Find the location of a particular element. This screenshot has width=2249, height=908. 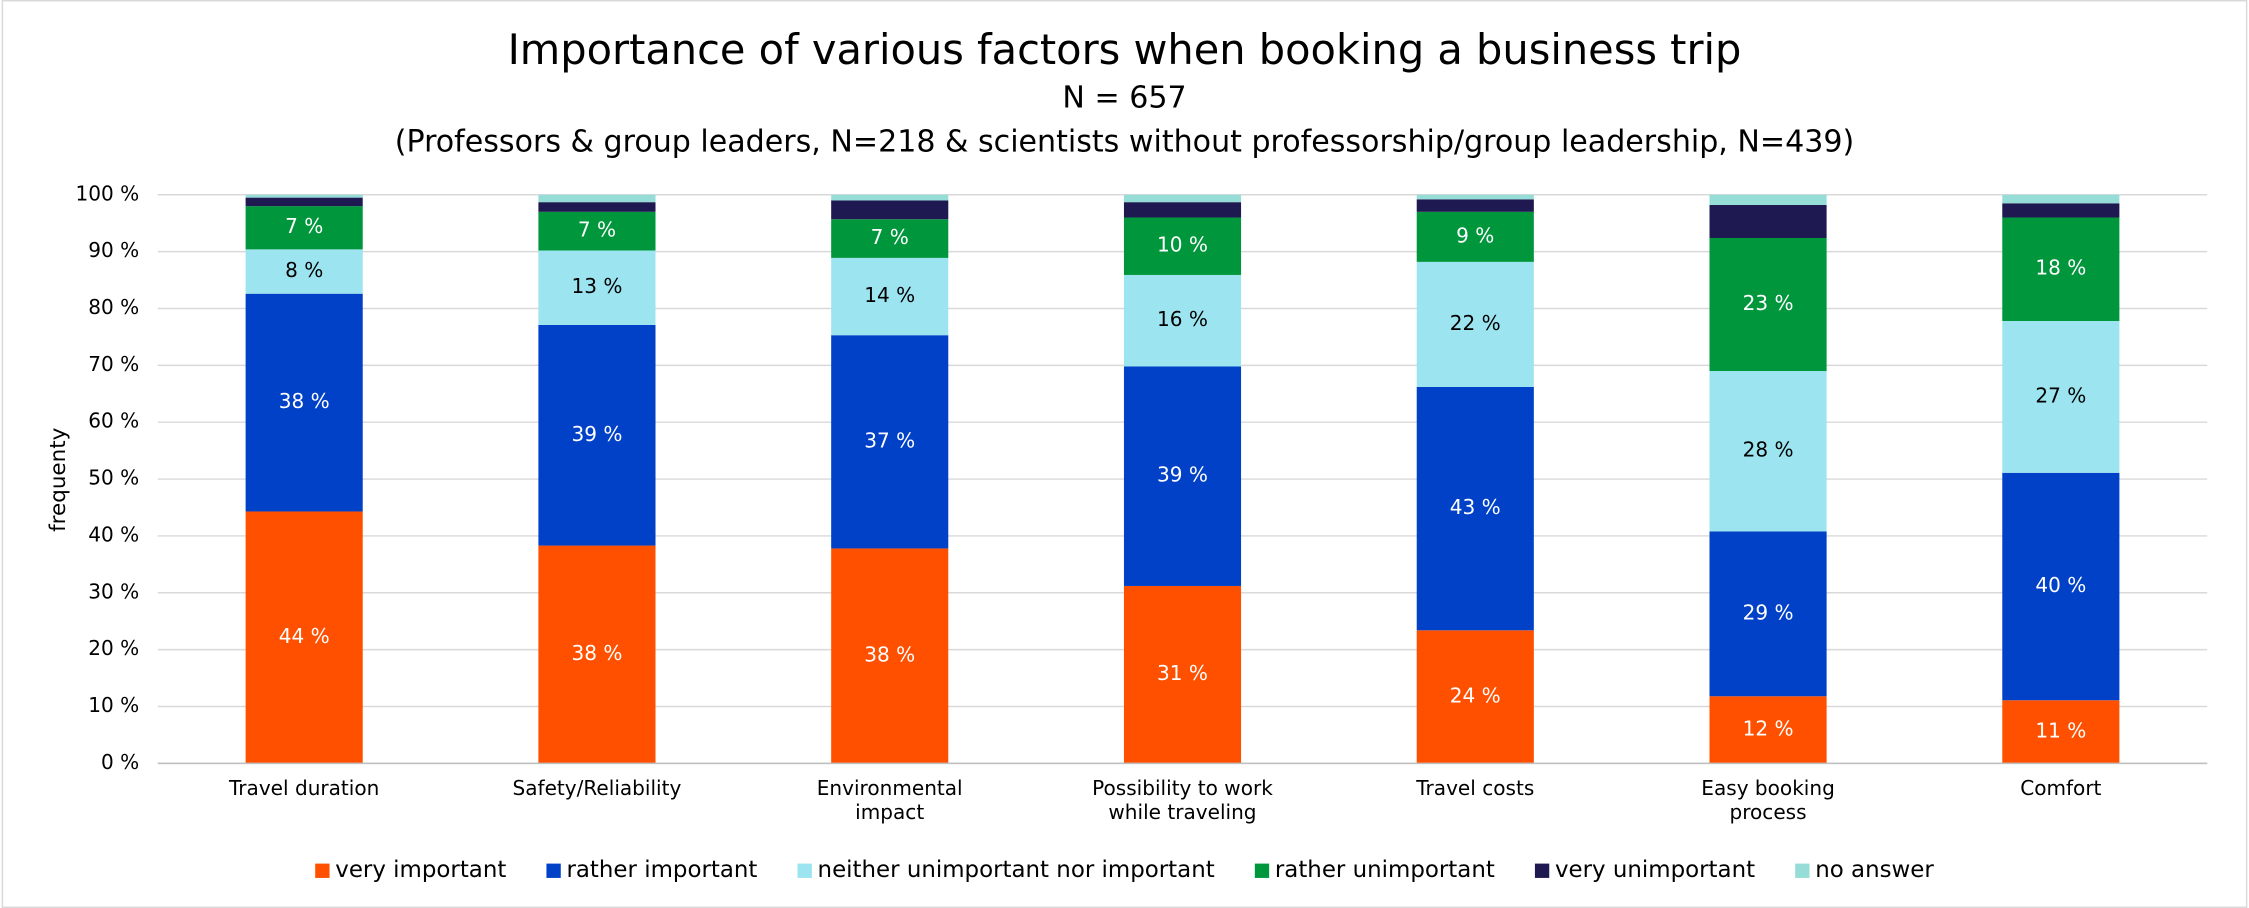

x-label-box: Travel duration is located at coordinates (304, 789).